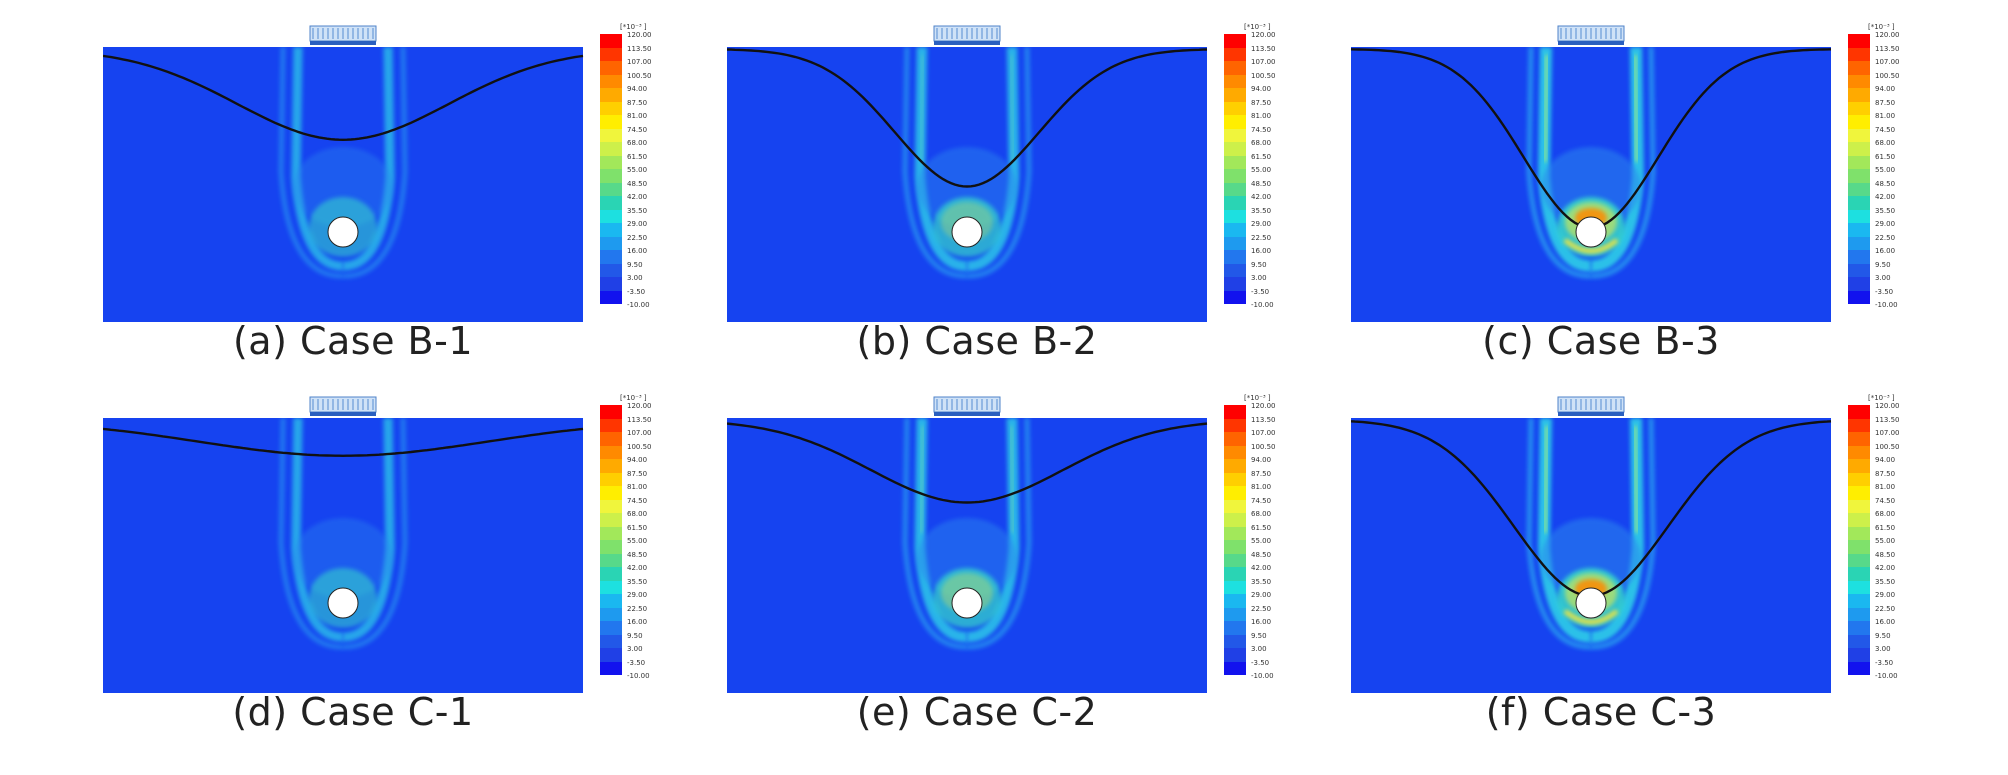 Image resolution: width=2008 pixels, height=775 pixels. I want to click on legend-tick-label: 61.50, so click(637, 156).